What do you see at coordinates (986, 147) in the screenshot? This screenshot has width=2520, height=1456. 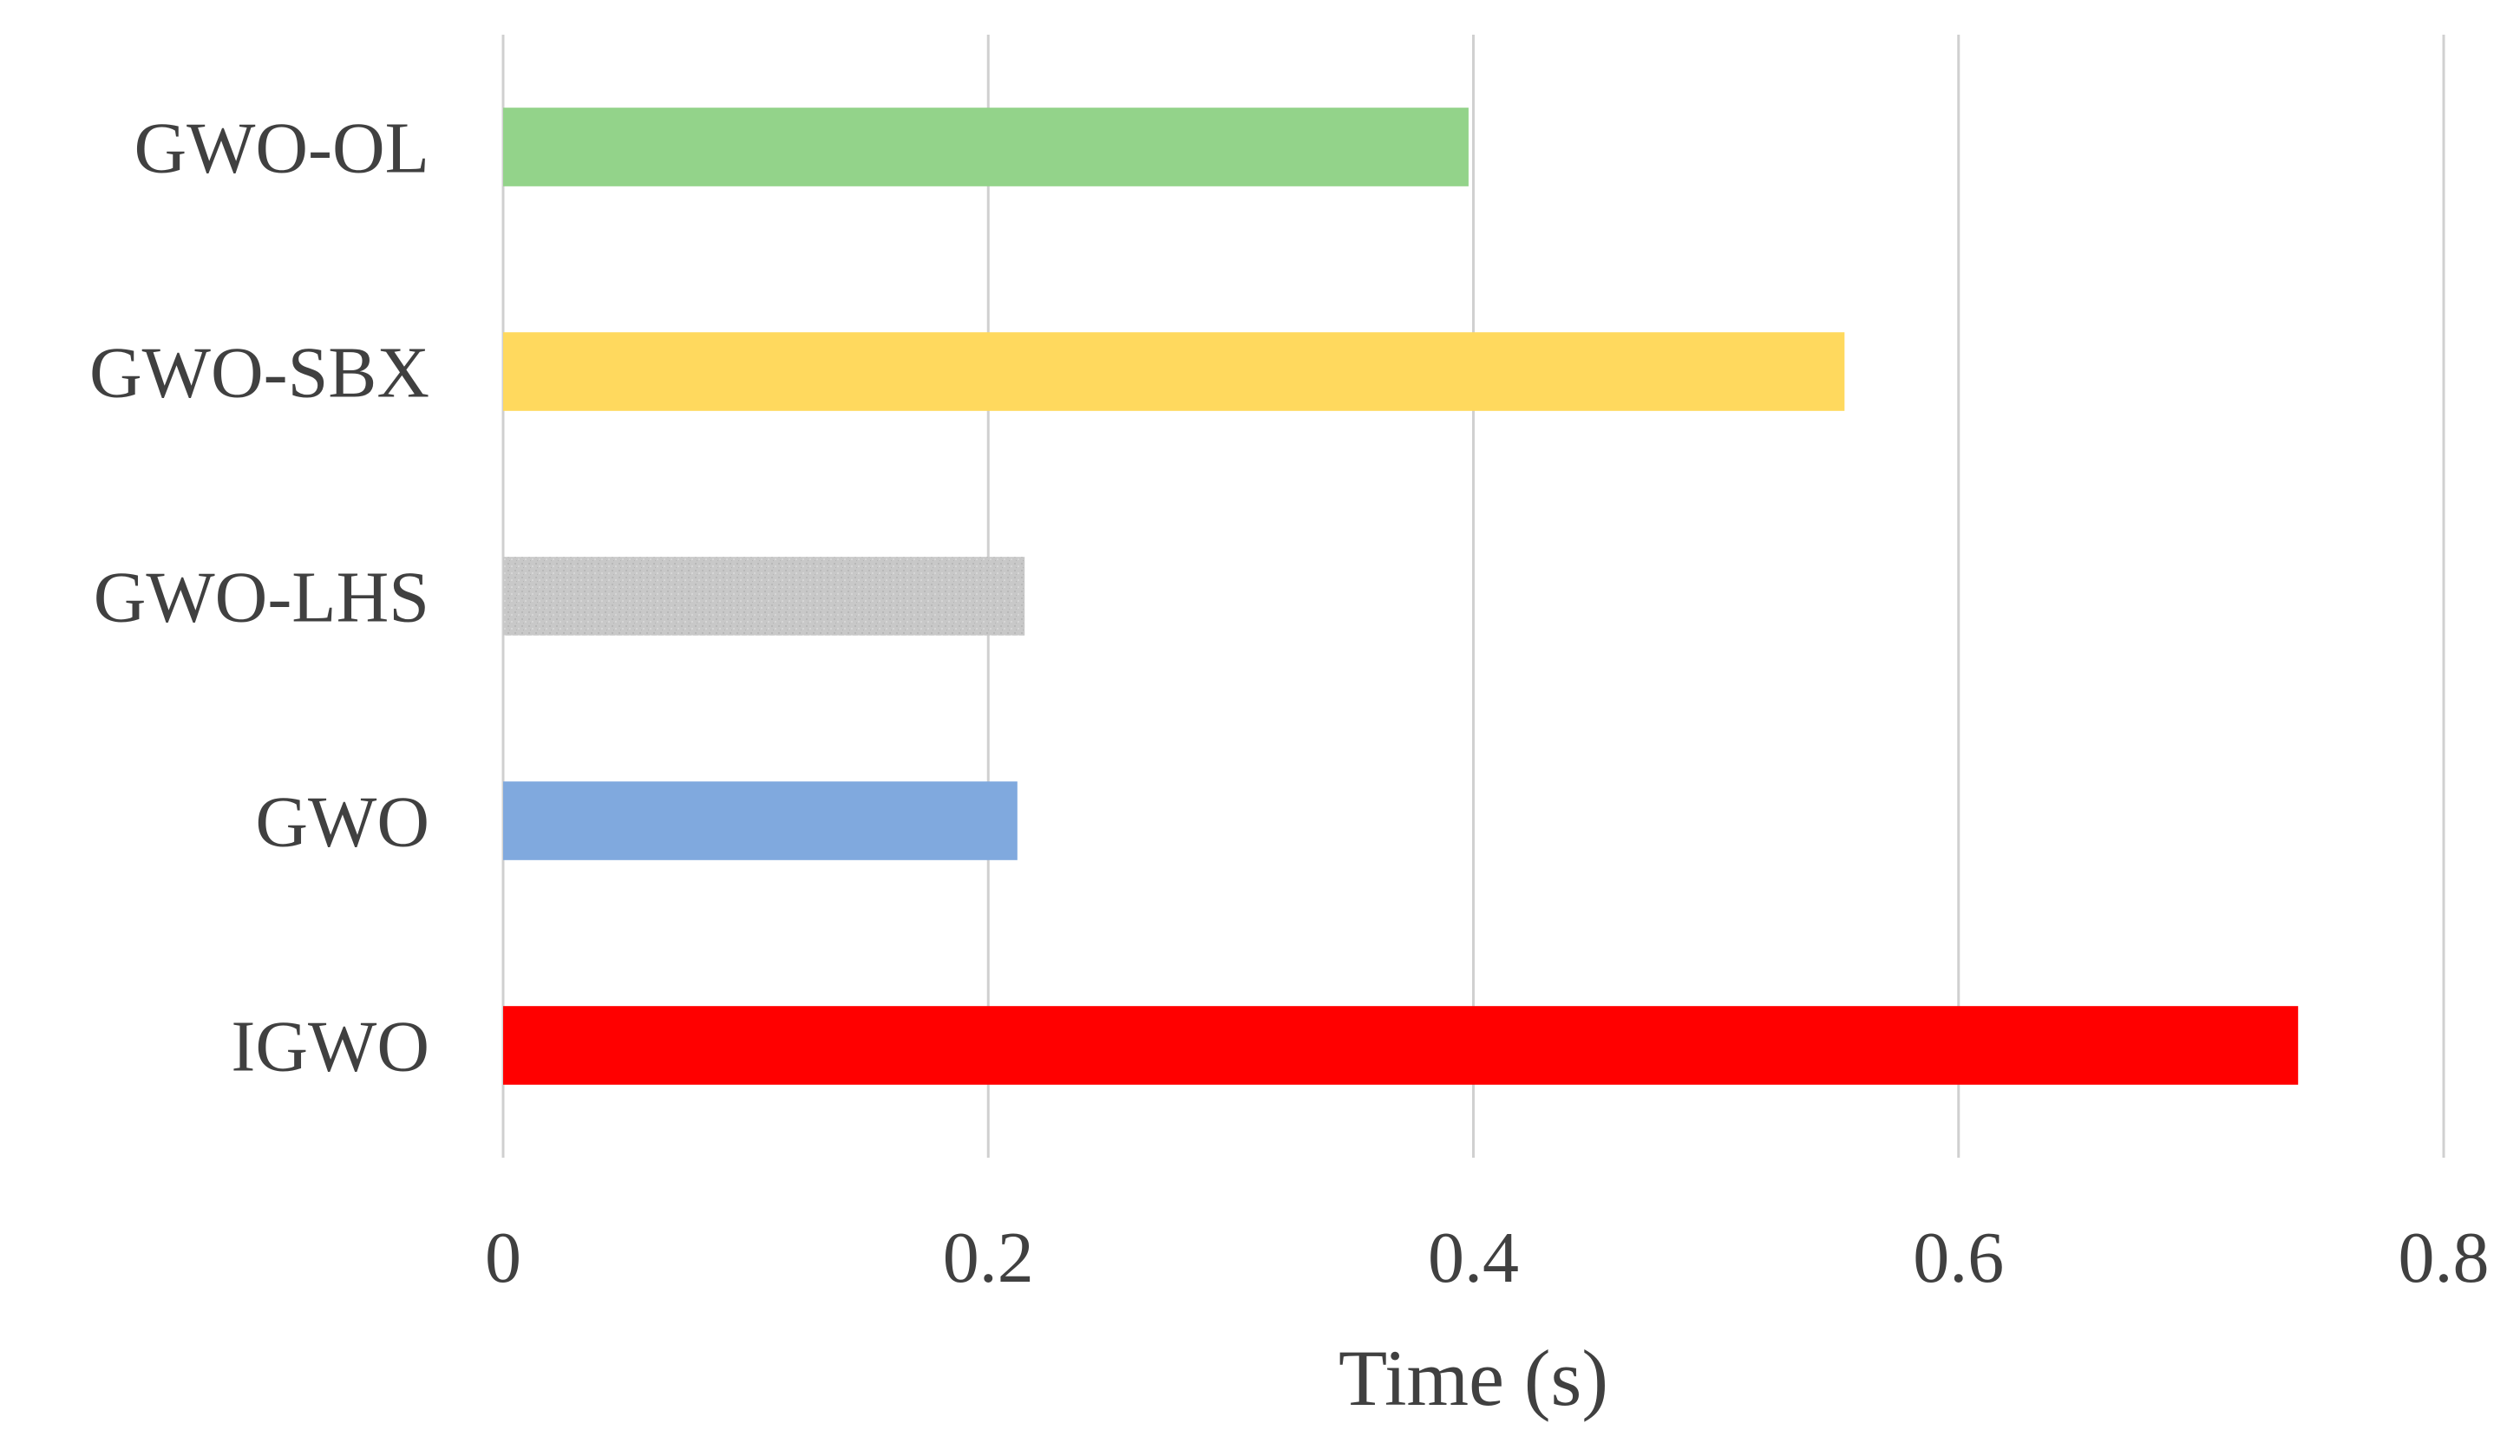 I see `bar-gwo-ol` at bounding box center [986, 147].